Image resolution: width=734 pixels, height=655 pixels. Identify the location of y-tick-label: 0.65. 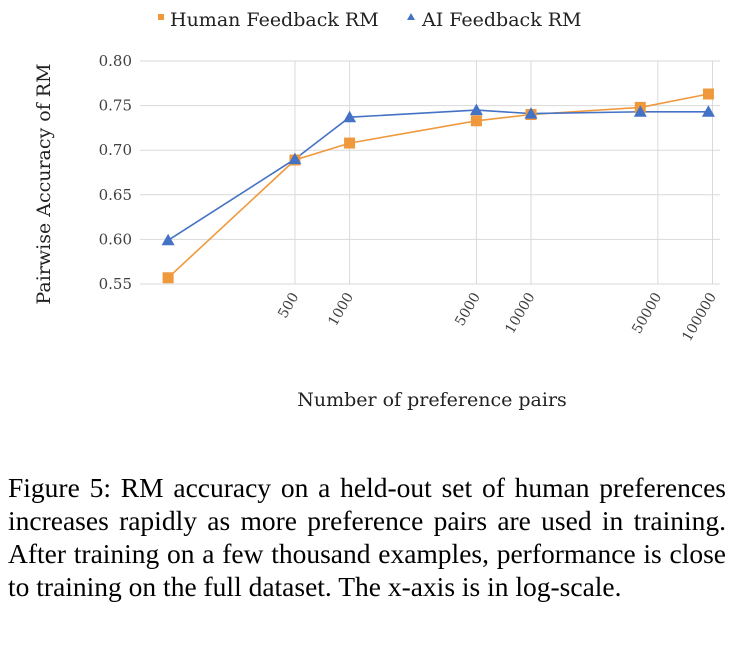
(115, 195).